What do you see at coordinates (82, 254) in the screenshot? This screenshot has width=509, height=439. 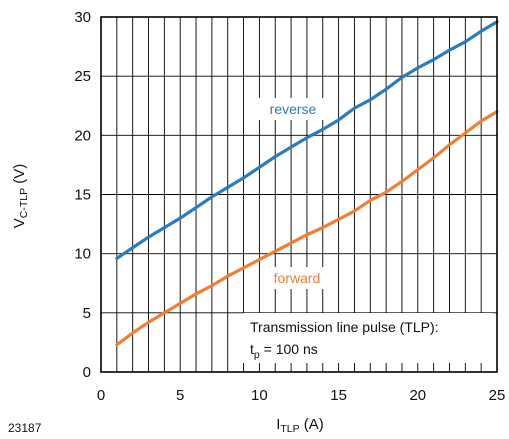 I see `y-tick-label: 10` at bounding box center [82, 254].